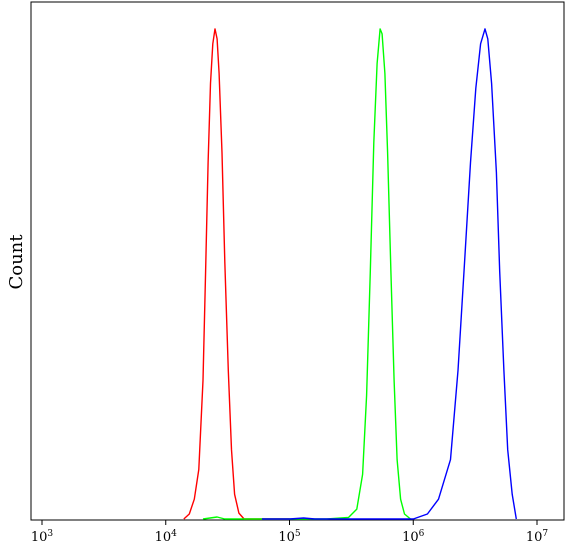  I want to click on x-tick-label: 107, so click(537, 537).